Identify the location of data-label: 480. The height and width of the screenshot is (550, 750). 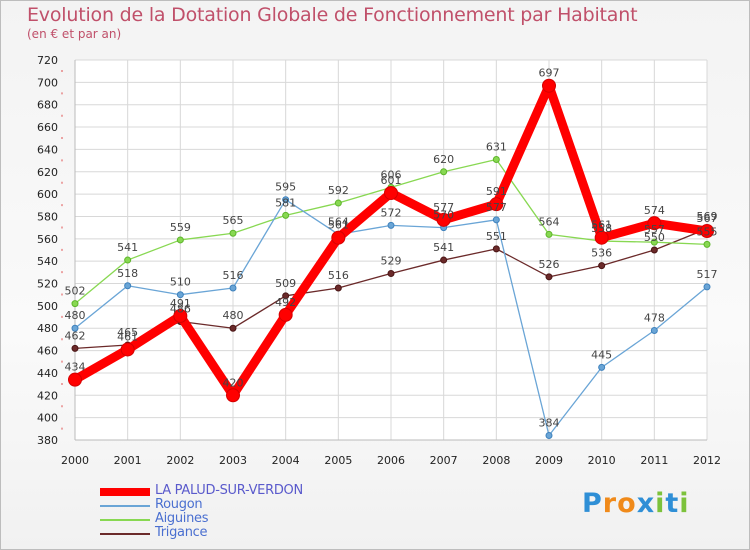
(233, 315).